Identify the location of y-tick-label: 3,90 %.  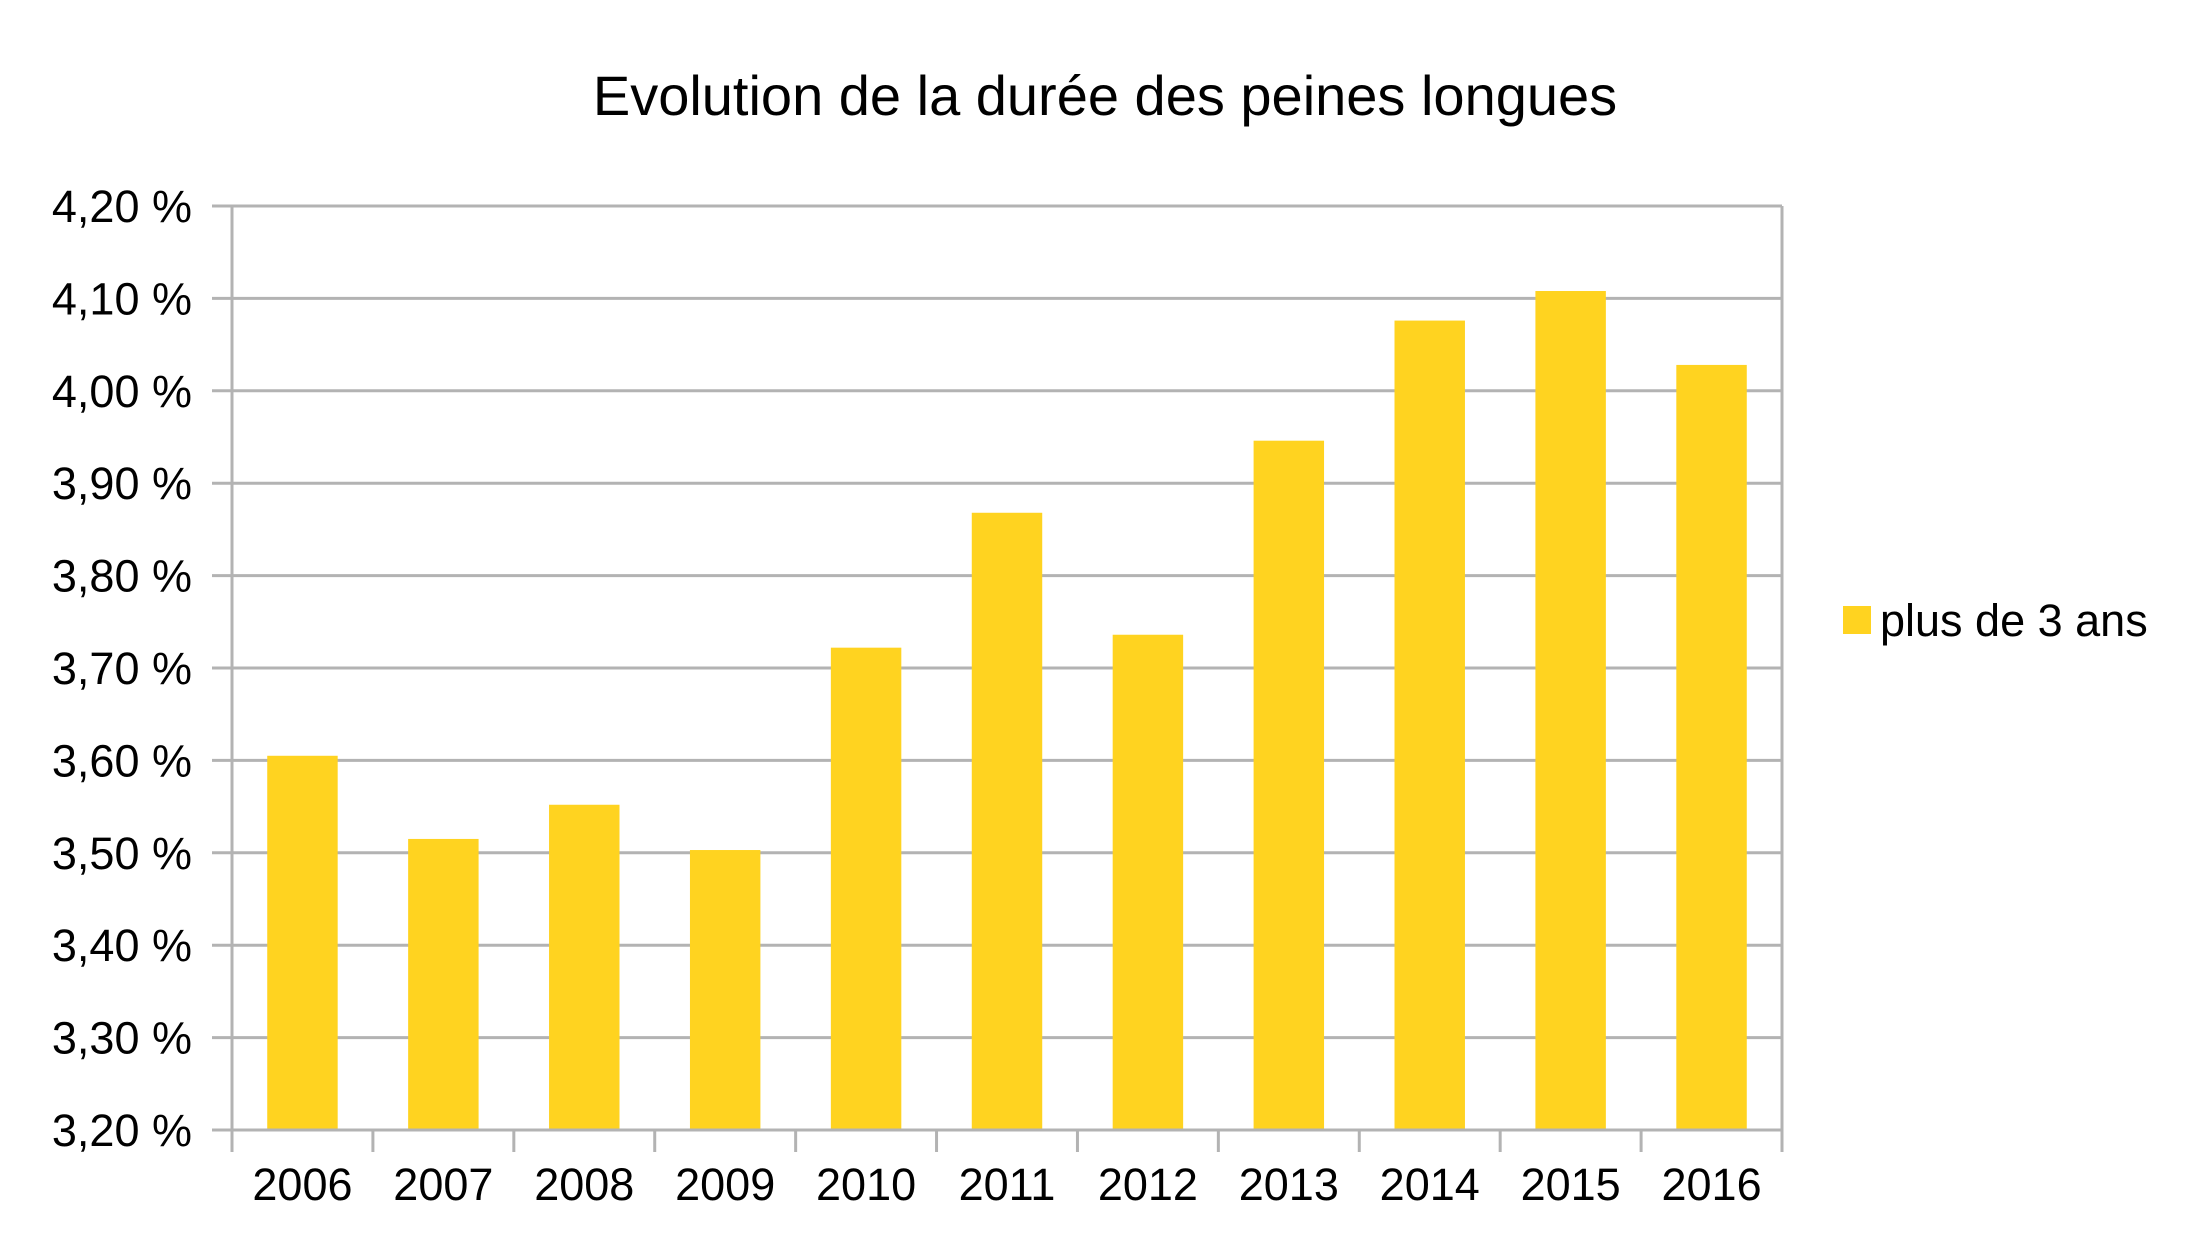
(122, 483).